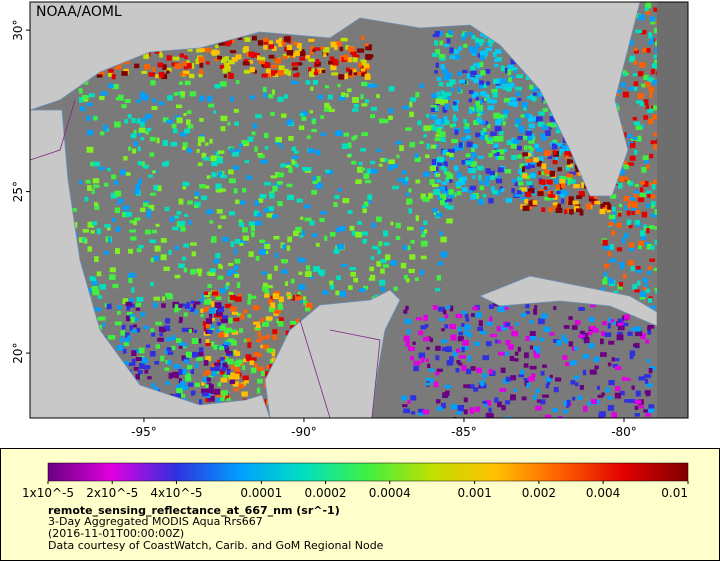  Describe the element at coordinates (672, 210) in the screenshot. I see `no-data-strip` at that location.